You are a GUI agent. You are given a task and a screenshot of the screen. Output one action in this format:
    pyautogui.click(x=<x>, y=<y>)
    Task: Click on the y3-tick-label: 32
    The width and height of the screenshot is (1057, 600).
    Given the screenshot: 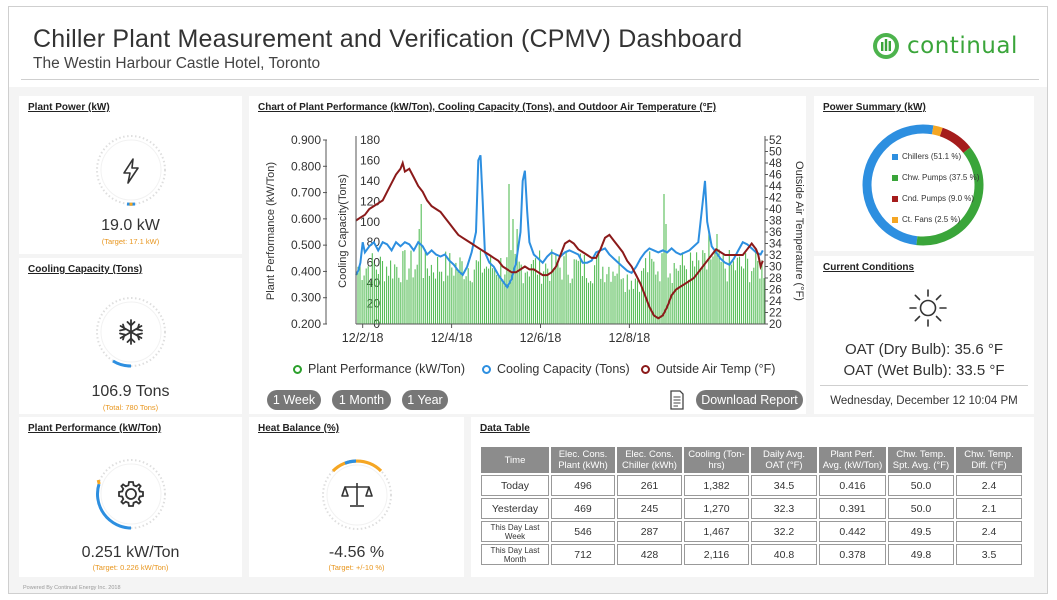 What is the action you would take?
    pyautogui.click(x=775, y=256)
    